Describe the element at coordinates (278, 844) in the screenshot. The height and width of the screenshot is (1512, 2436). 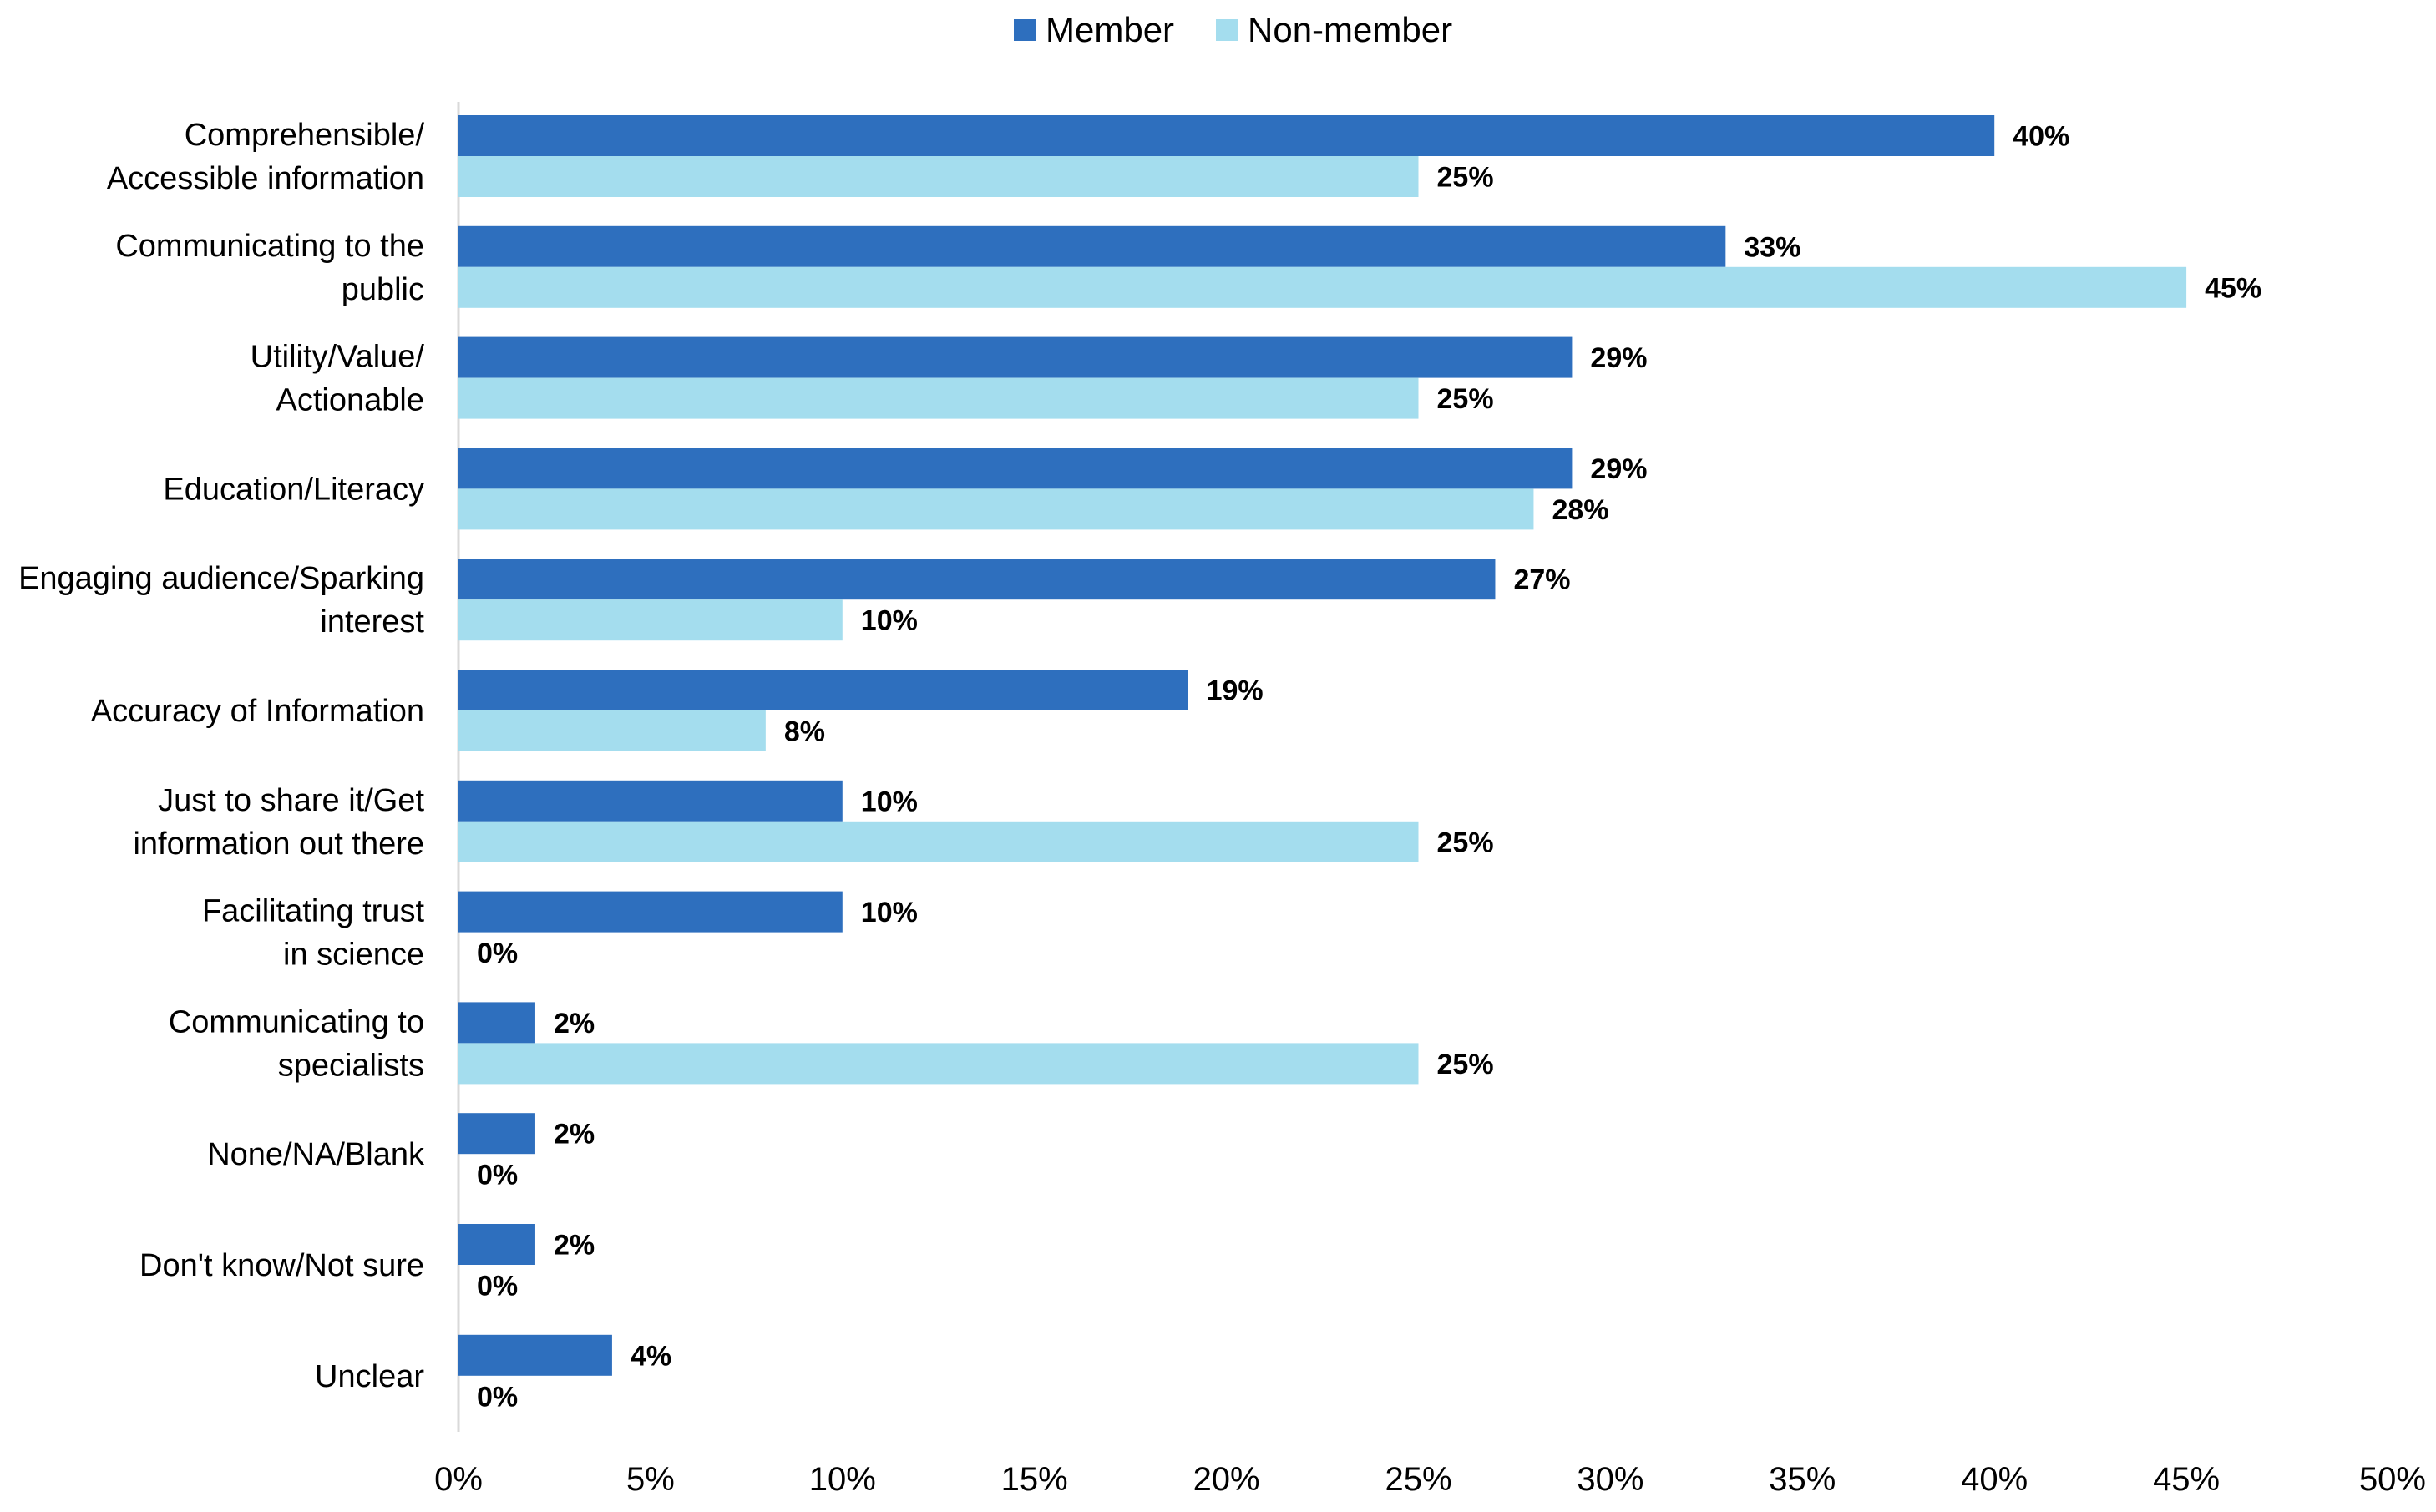
I see `category-label: information out there` at that location.